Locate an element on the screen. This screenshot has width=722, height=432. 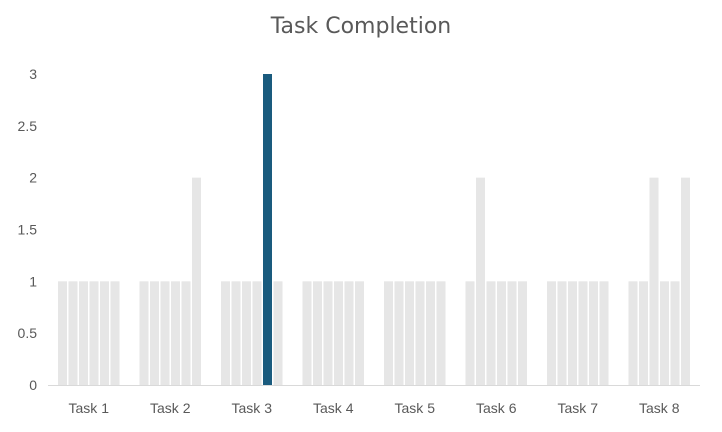
y-tick-label: 1 is located at coordinates (33, 281).